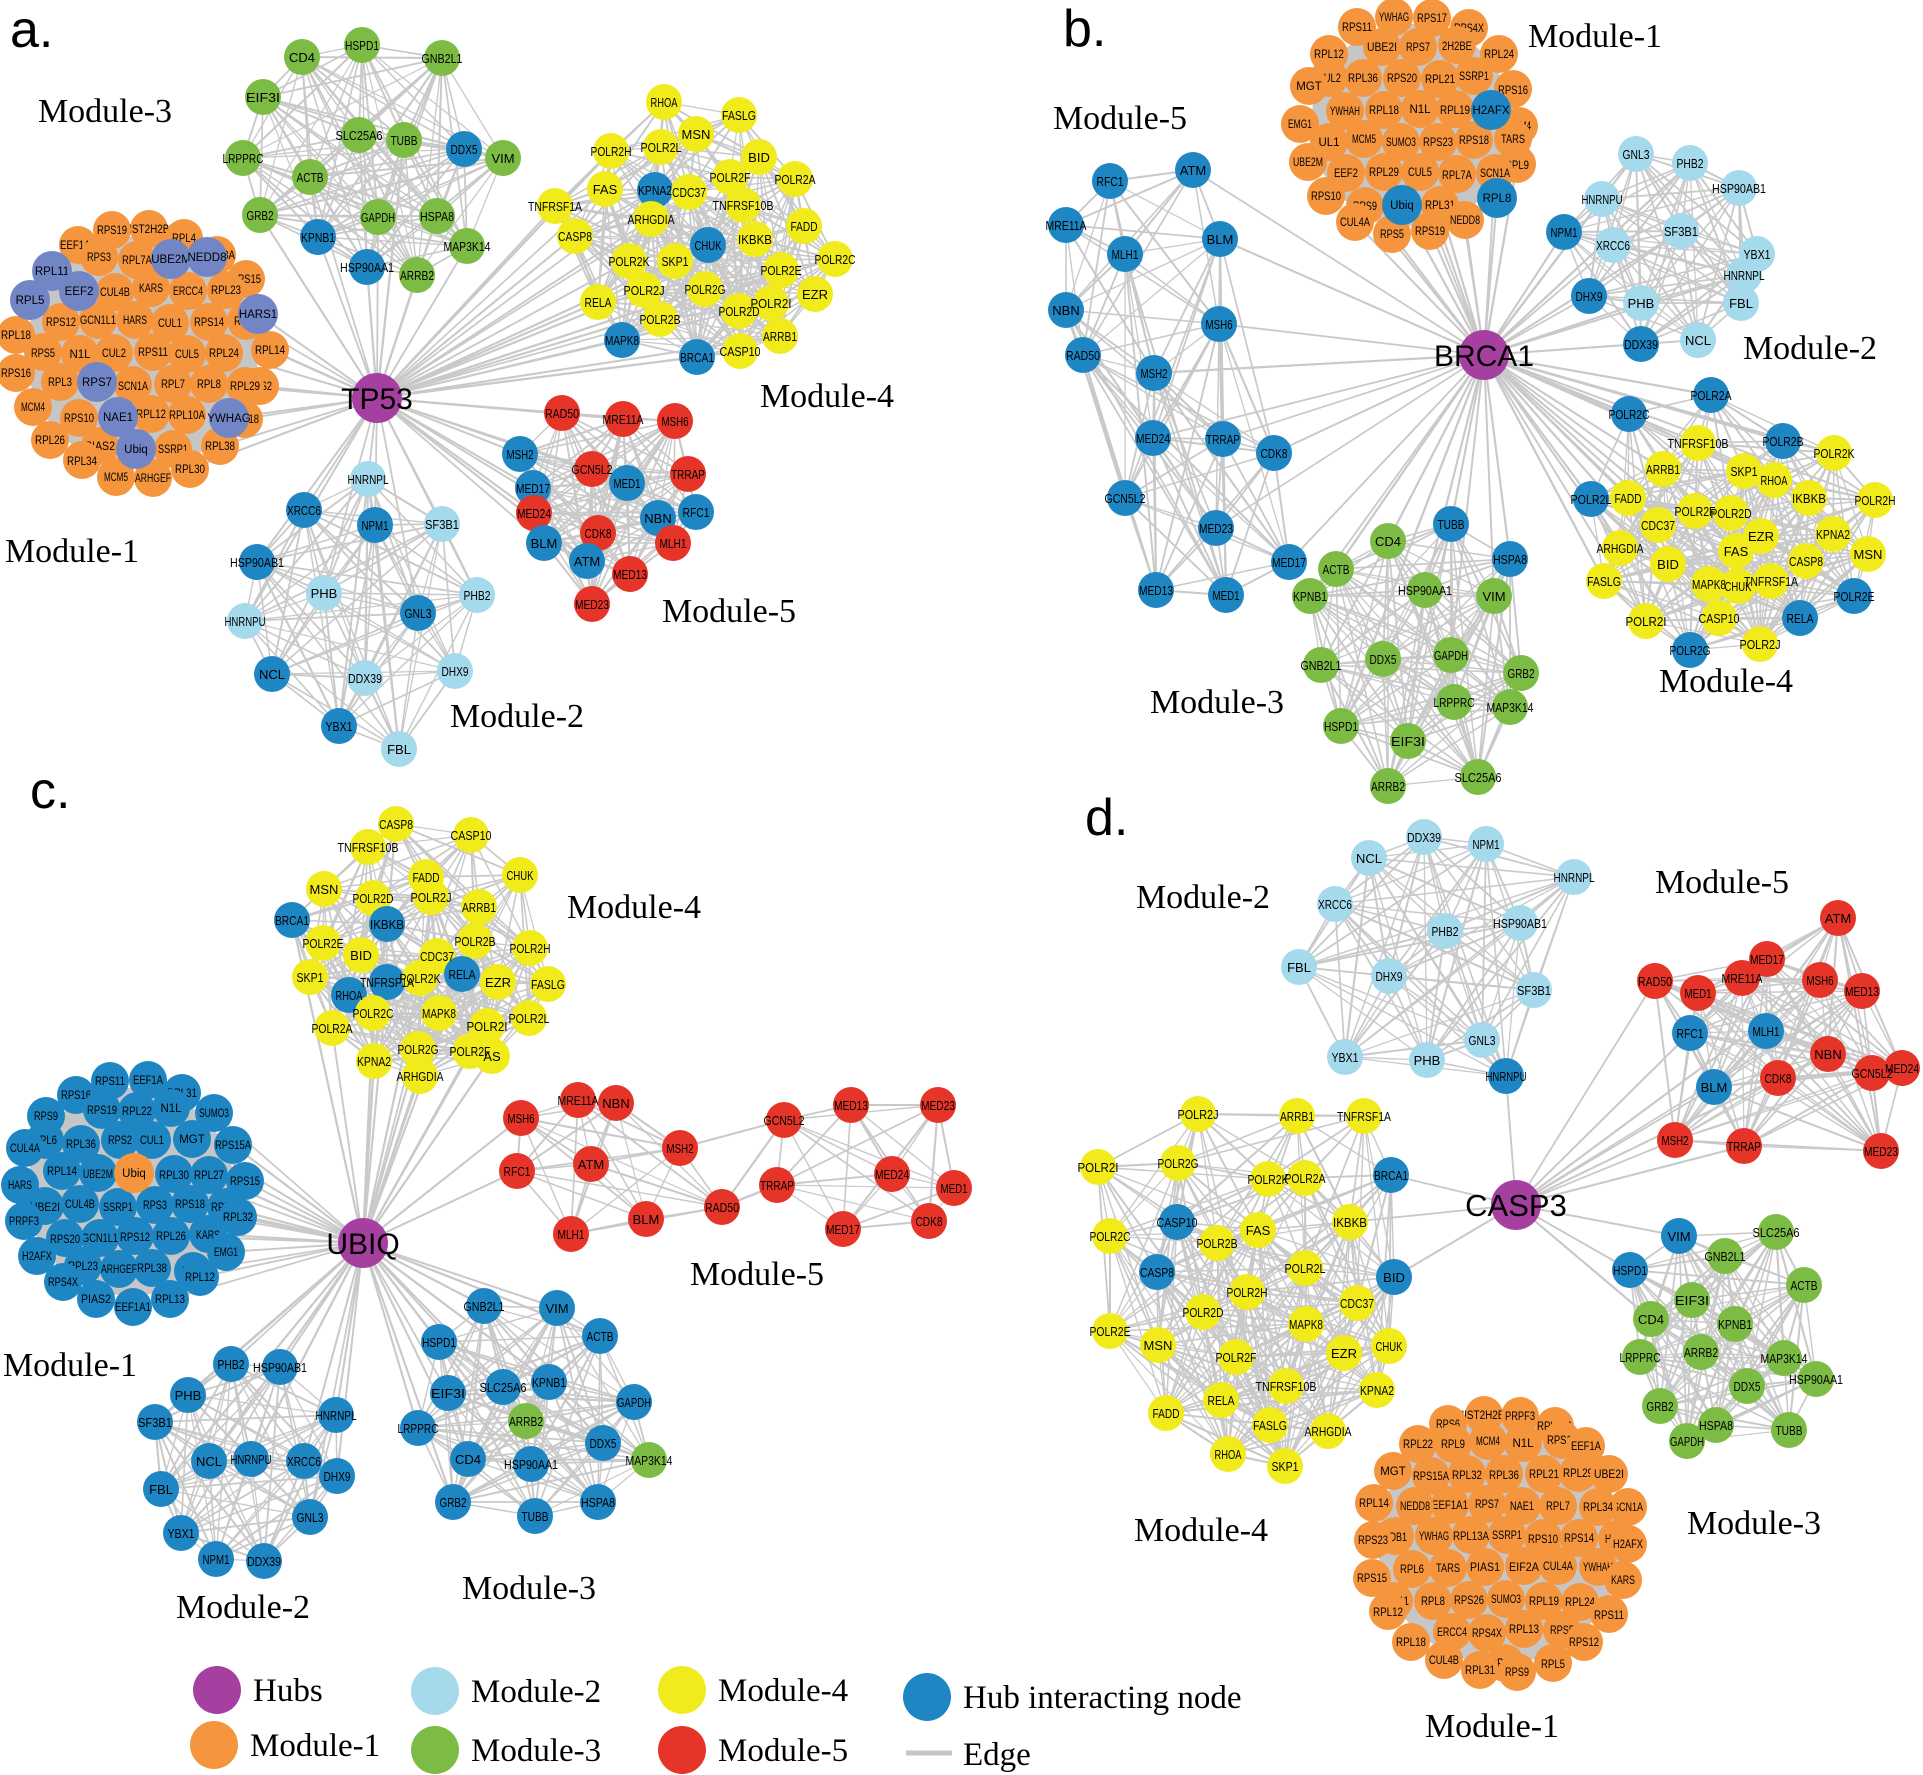 The height and width of the screenshot is (1775, 1923). Describe the element at coordinates (25, 1149) in the screenshot. I see `svg-text: CUL4A` at that location.